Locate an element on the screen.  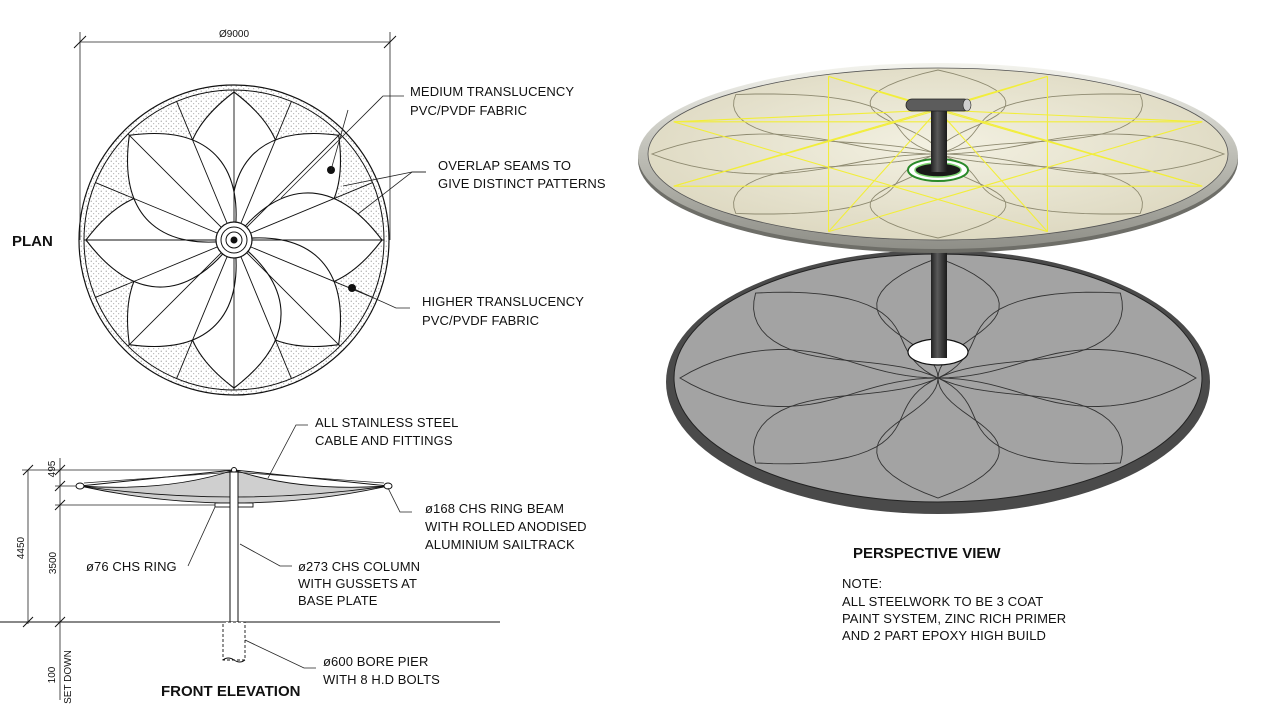
note-ring-beam-3: ALUMINIUM SAILTRACK is located at coordinates (500, 544).